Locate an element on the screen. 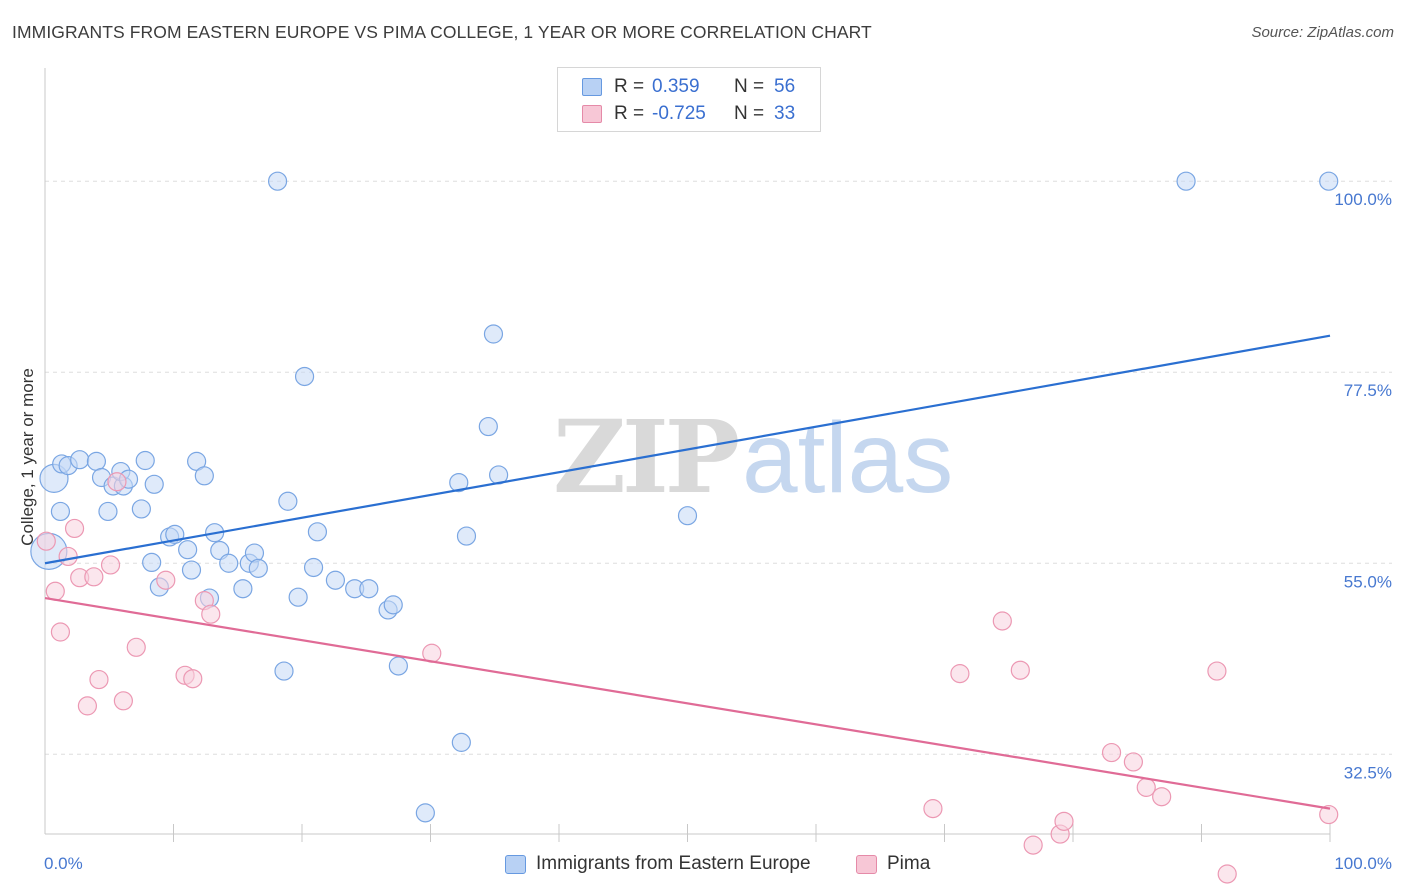 Image resolution: width=1406 pixels, height=892 pixels. legend-n-value: 56 is located at coordinates (785, 86).